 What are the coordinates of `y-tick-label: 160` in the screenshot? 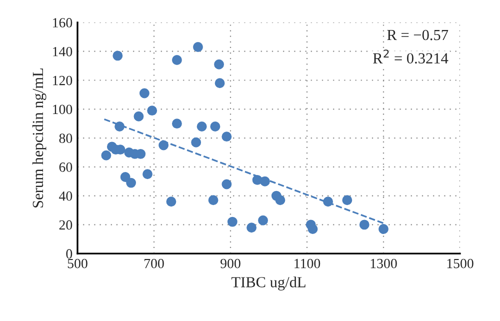 It's located at (62, 23).